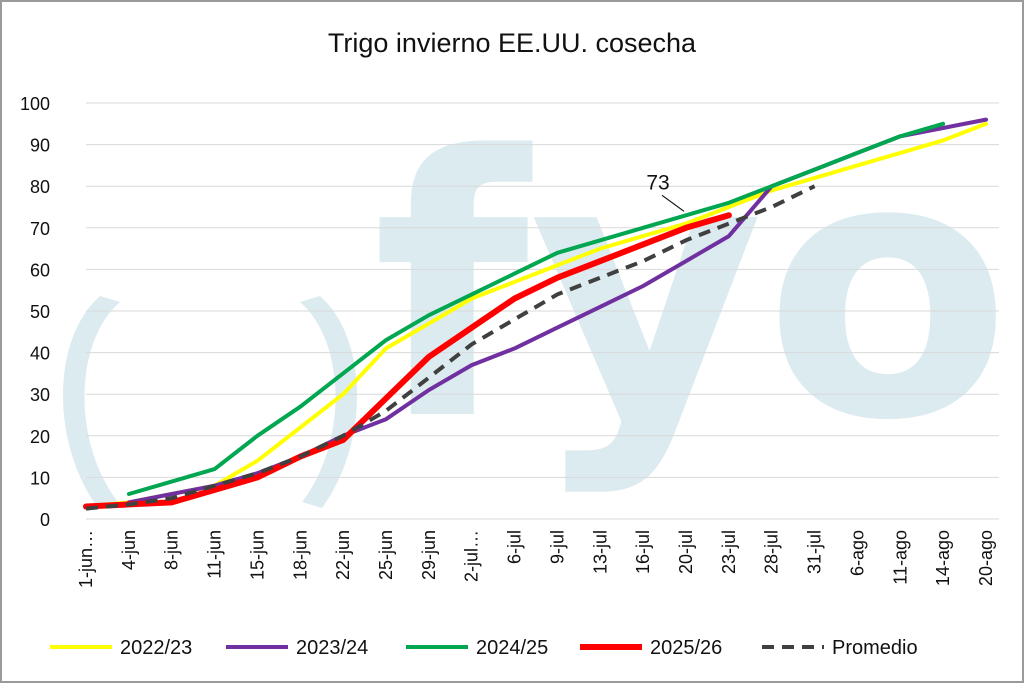 The height and width of the screenshot is (683, 1024). Describe the element at coordinates (40, 146) in the screenshot. I see `y-tick-label: 90` at that location.